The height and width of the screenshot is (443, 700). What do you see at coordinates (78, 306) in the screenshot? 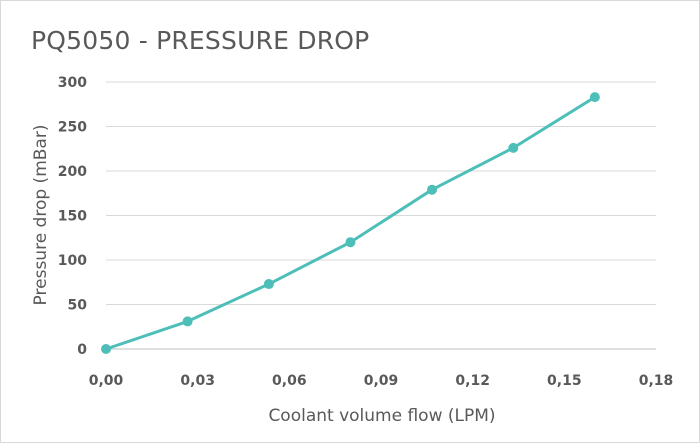
I see `y-tick-label: 50` at bounding box center [78, 306].